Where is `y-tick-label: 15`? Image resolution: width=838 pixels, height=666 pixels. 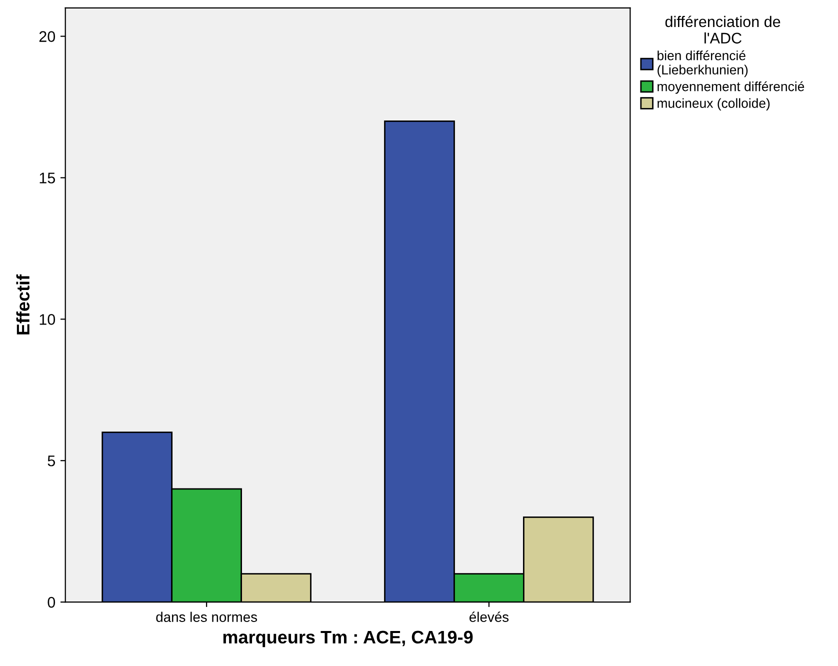
y-tick-label: 15 is located at coordinates (48, 178).